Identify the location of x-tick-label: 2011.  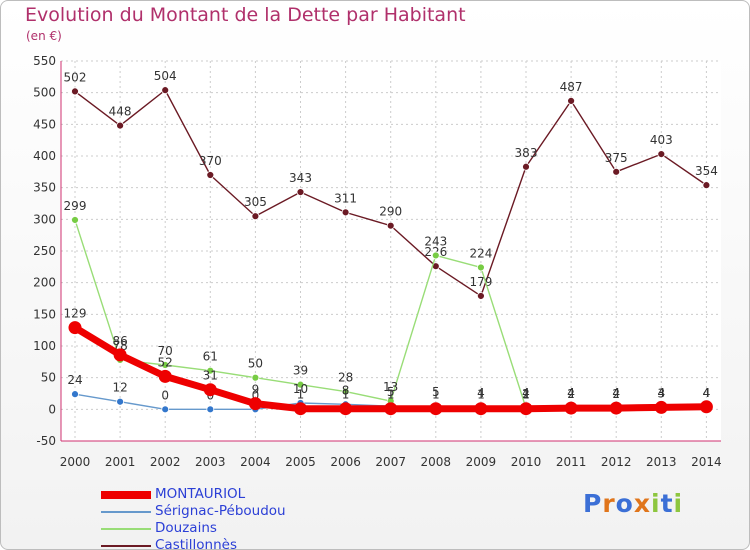
(571, 462).